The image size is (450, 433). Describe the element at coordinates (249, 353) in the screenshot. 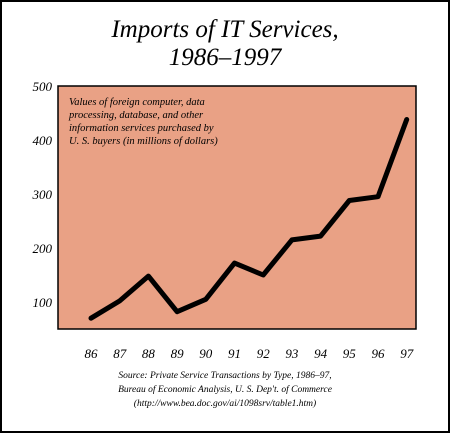

I see `x-axis: 86 87 88 89 90 91 92 93 94 95 96 97` at that location.